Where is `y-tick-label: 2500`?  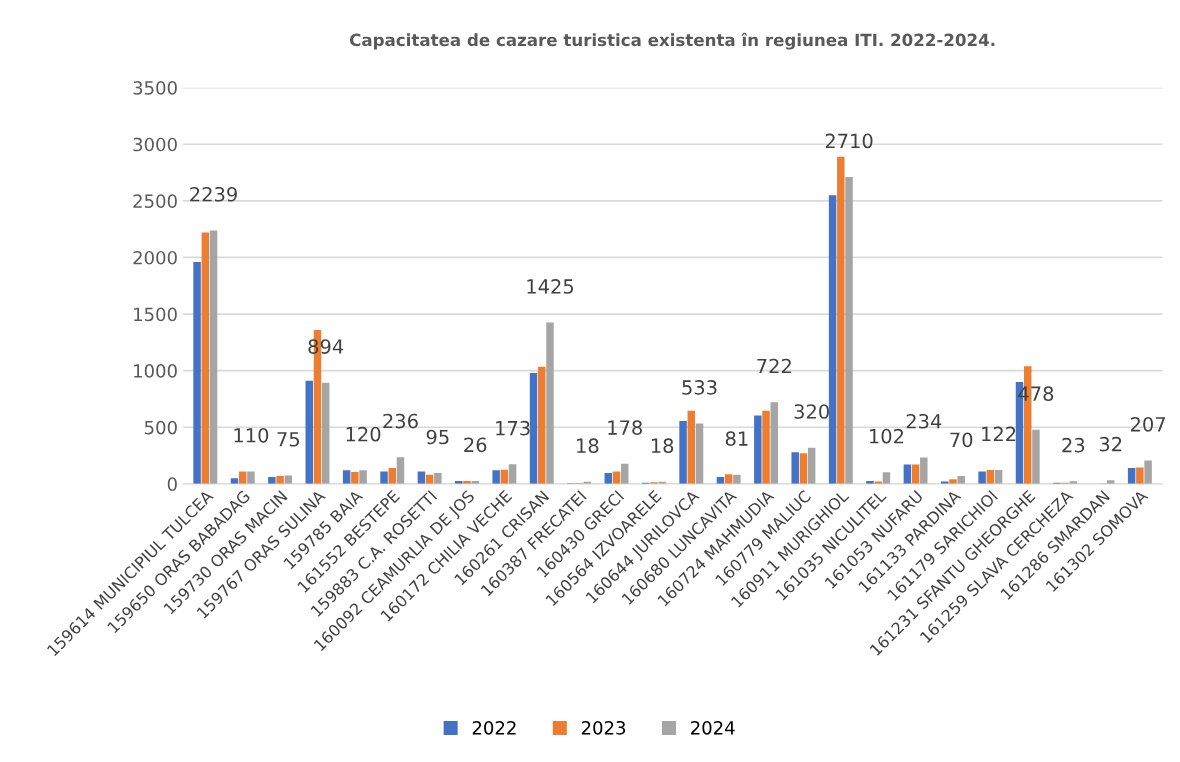 y-tick-label: 2500 is located at coordinates (155, 201).